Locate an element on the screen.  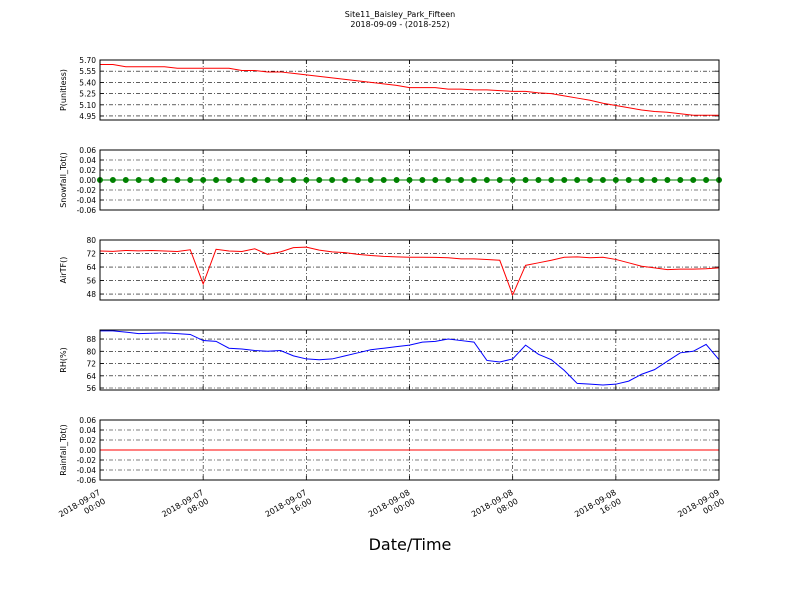
y-axis-label: RH(%) is located at coordinates (63, 359).